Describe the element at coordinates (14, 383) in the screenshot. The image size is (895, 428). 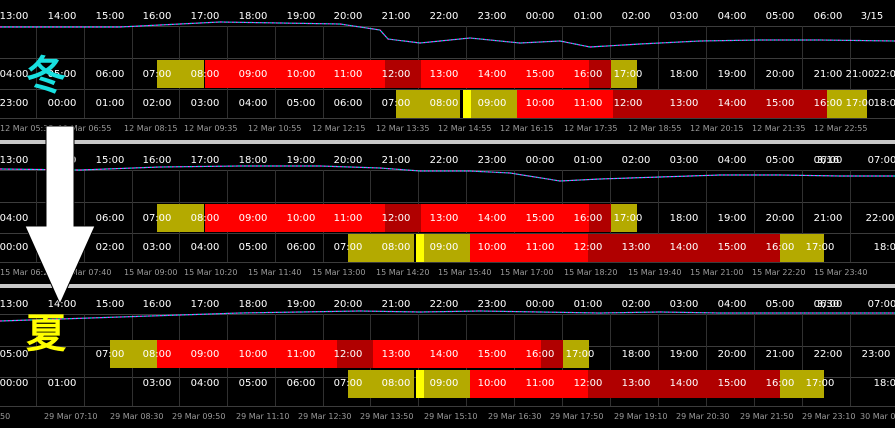
I see `session-hour-label: 00:00` at that location.